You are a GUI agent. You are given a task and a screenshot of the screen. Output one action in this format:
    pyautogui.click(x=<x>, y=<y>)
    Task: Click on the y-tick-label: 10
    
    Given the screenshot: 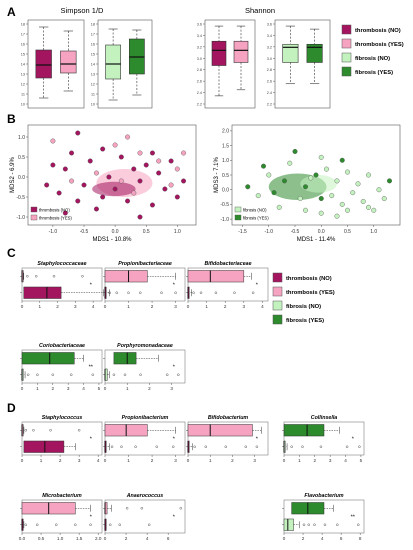 What is the action you would take?
    pyautogui.click(x=23, y=105)
    